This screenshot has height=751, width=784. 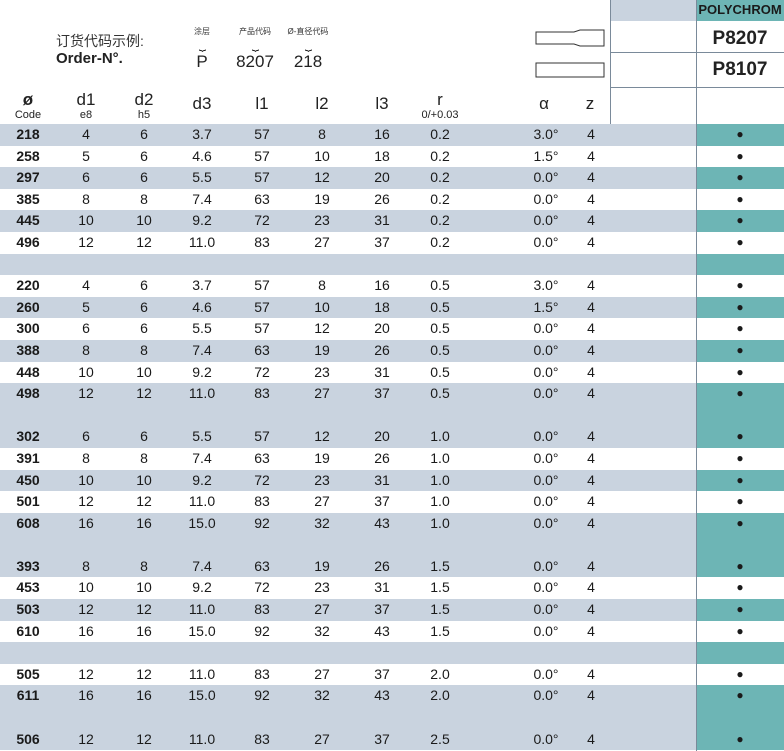 What do you see at coordinates (322, 609) in the screenshot?
I see `cell-l2: 27` at bounding box center [322, 609].